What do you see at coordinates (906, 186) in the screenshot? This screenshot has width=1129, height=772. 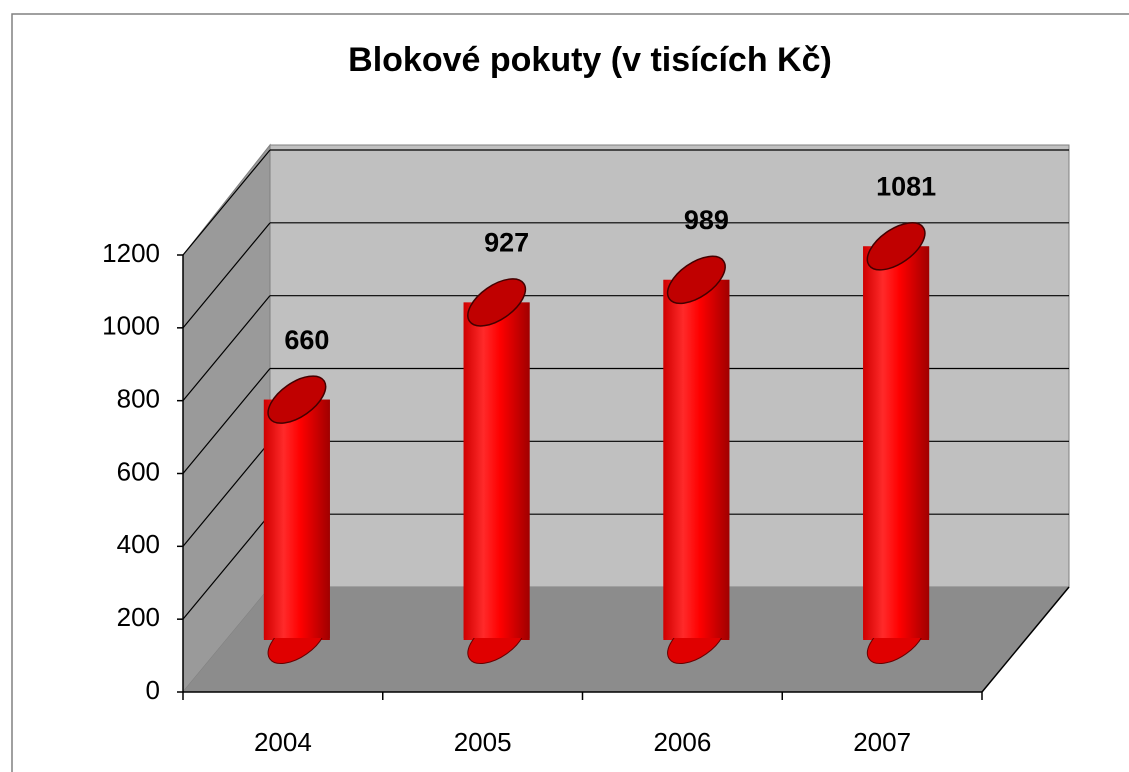 I see `data-label: 1081` at bounding box center [906, 186].